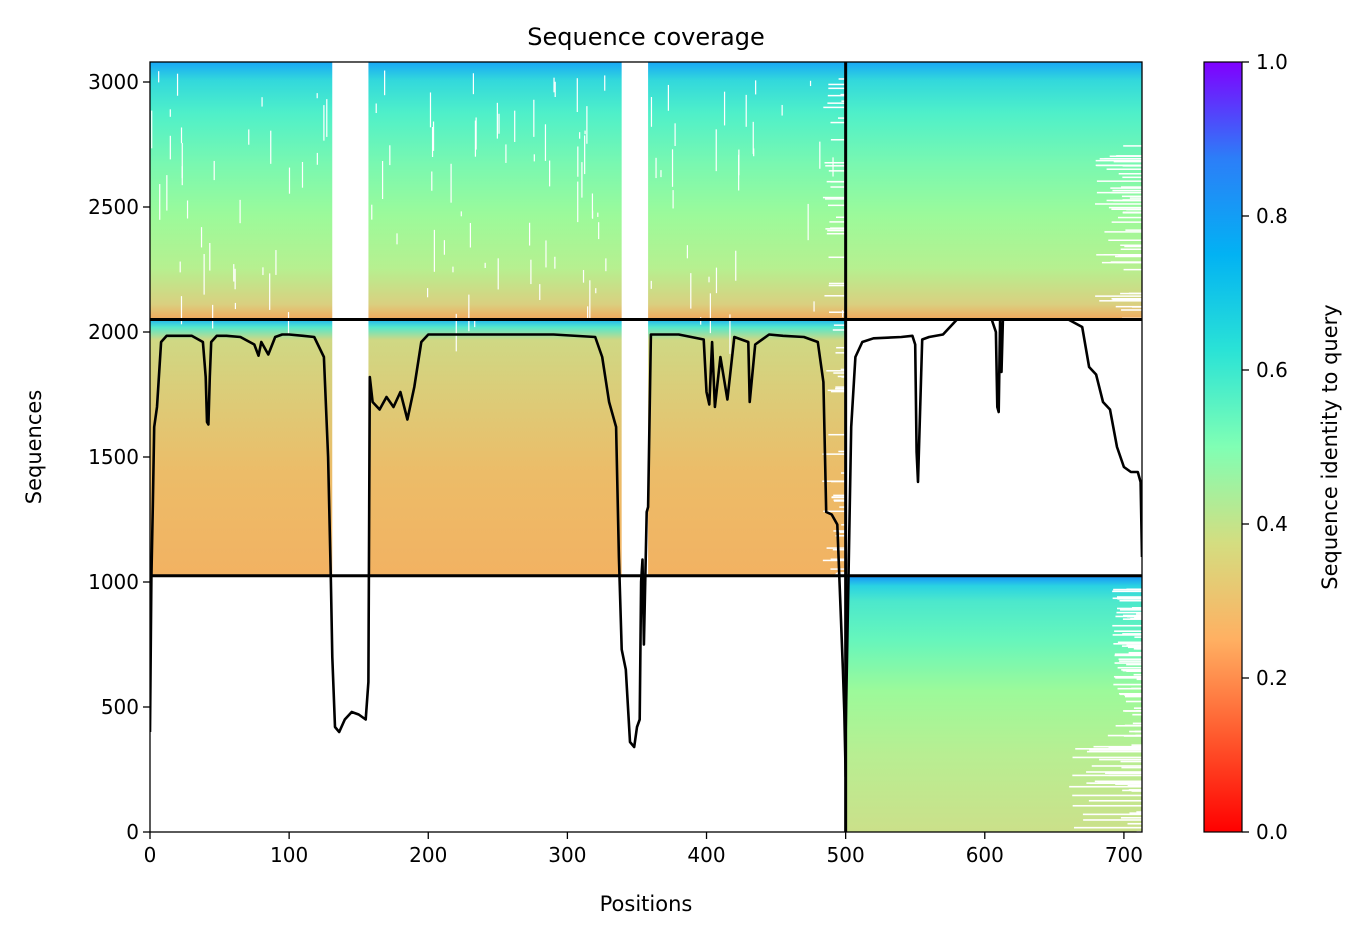 The image size is (1364, 939). I want to click on block-paired-chain2, so click(993, 191).